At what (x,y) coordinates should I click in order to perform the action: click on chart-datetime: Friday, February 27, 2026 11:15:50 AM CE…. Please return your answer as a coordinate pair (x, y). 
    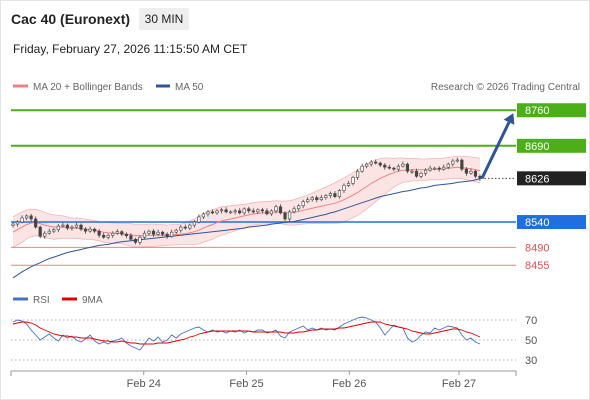
    Looking at the image, I should click on (130, 49).